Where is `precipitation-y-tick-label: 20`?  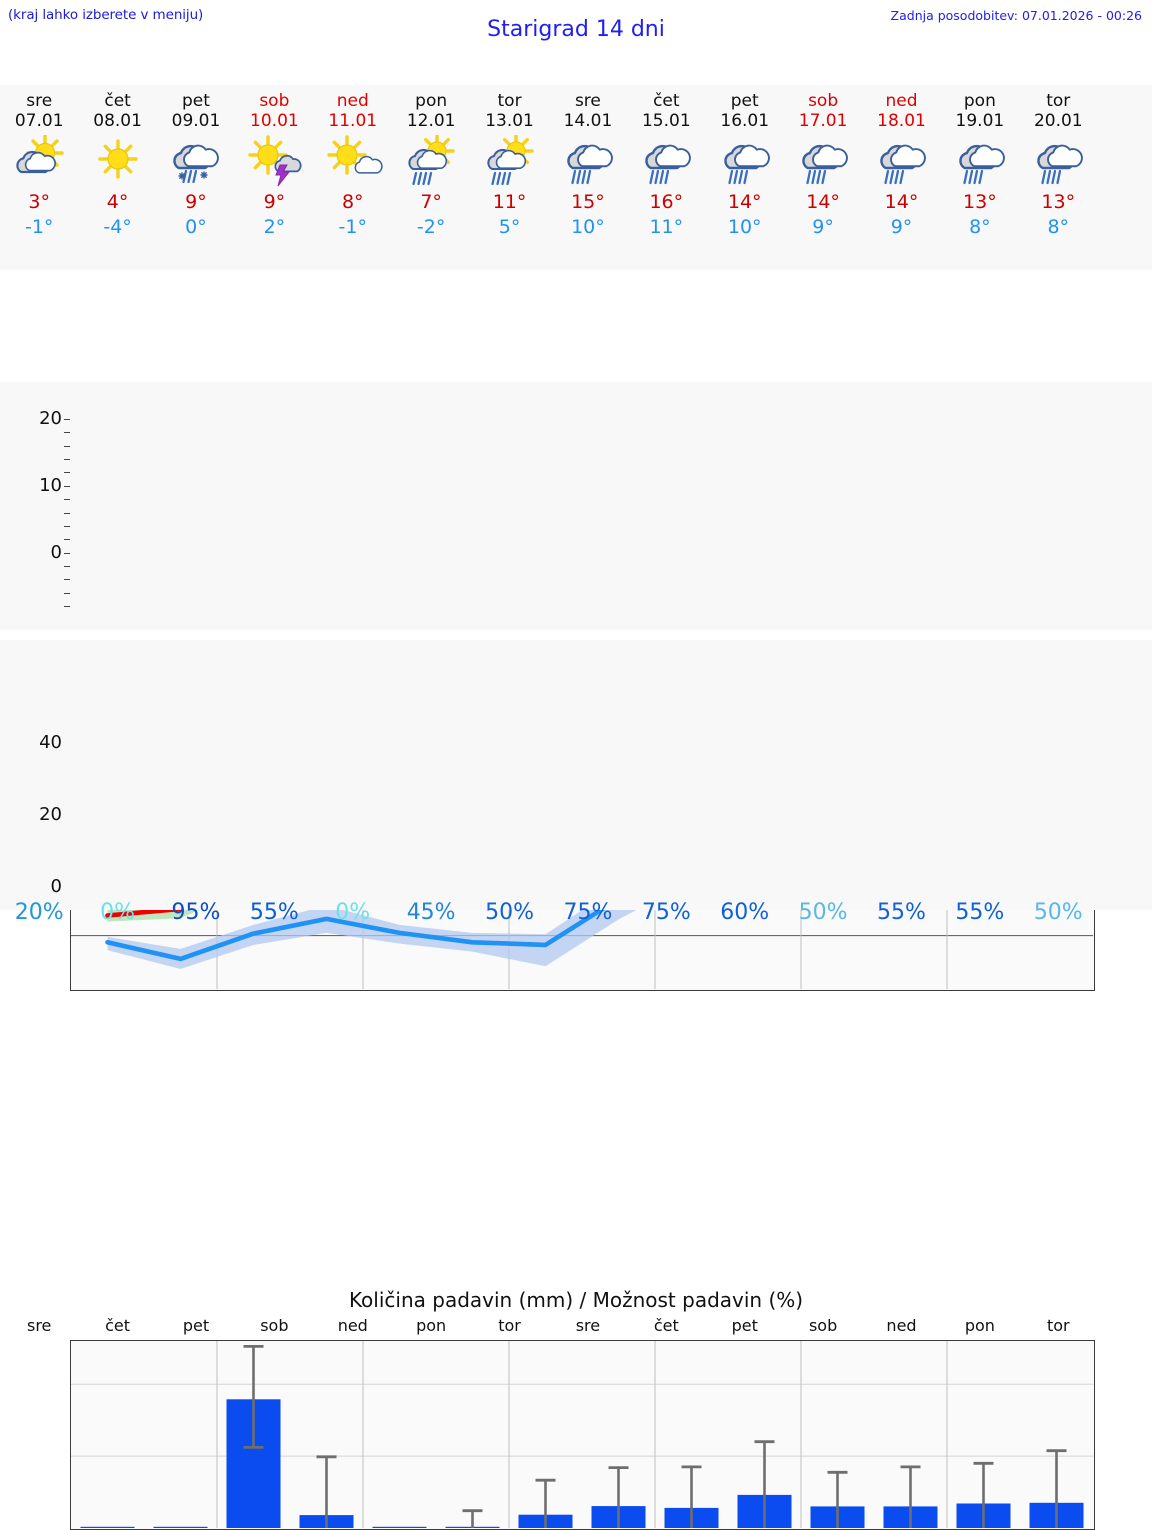
precipitation-y-tick-label: 20 is located at coordinates (50, 815).